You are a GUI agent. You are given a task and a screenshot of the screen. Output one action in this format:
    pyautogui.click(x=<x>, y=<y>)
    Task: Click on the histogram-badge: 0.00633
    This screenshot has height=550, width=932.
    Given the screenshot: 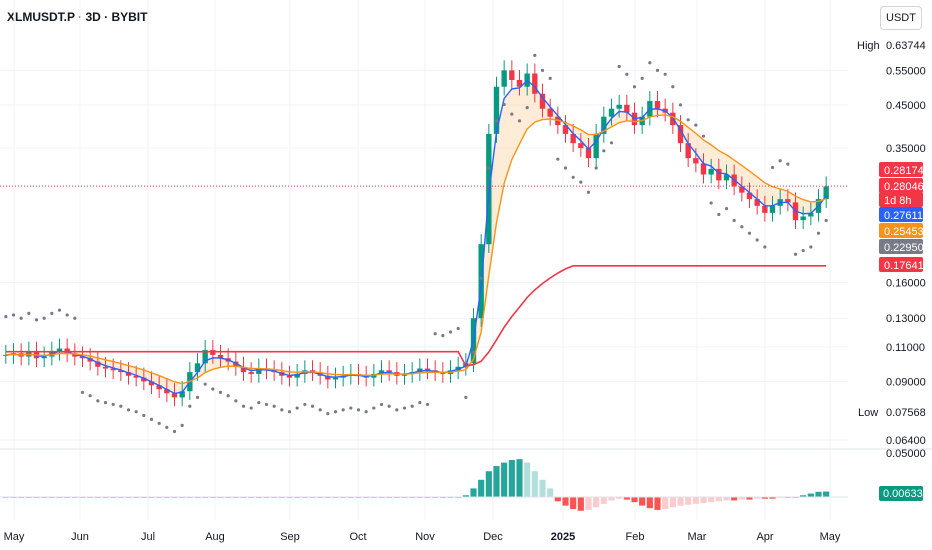 What is the action you would take?
    pyautogui.click(x=901, y=493)
    